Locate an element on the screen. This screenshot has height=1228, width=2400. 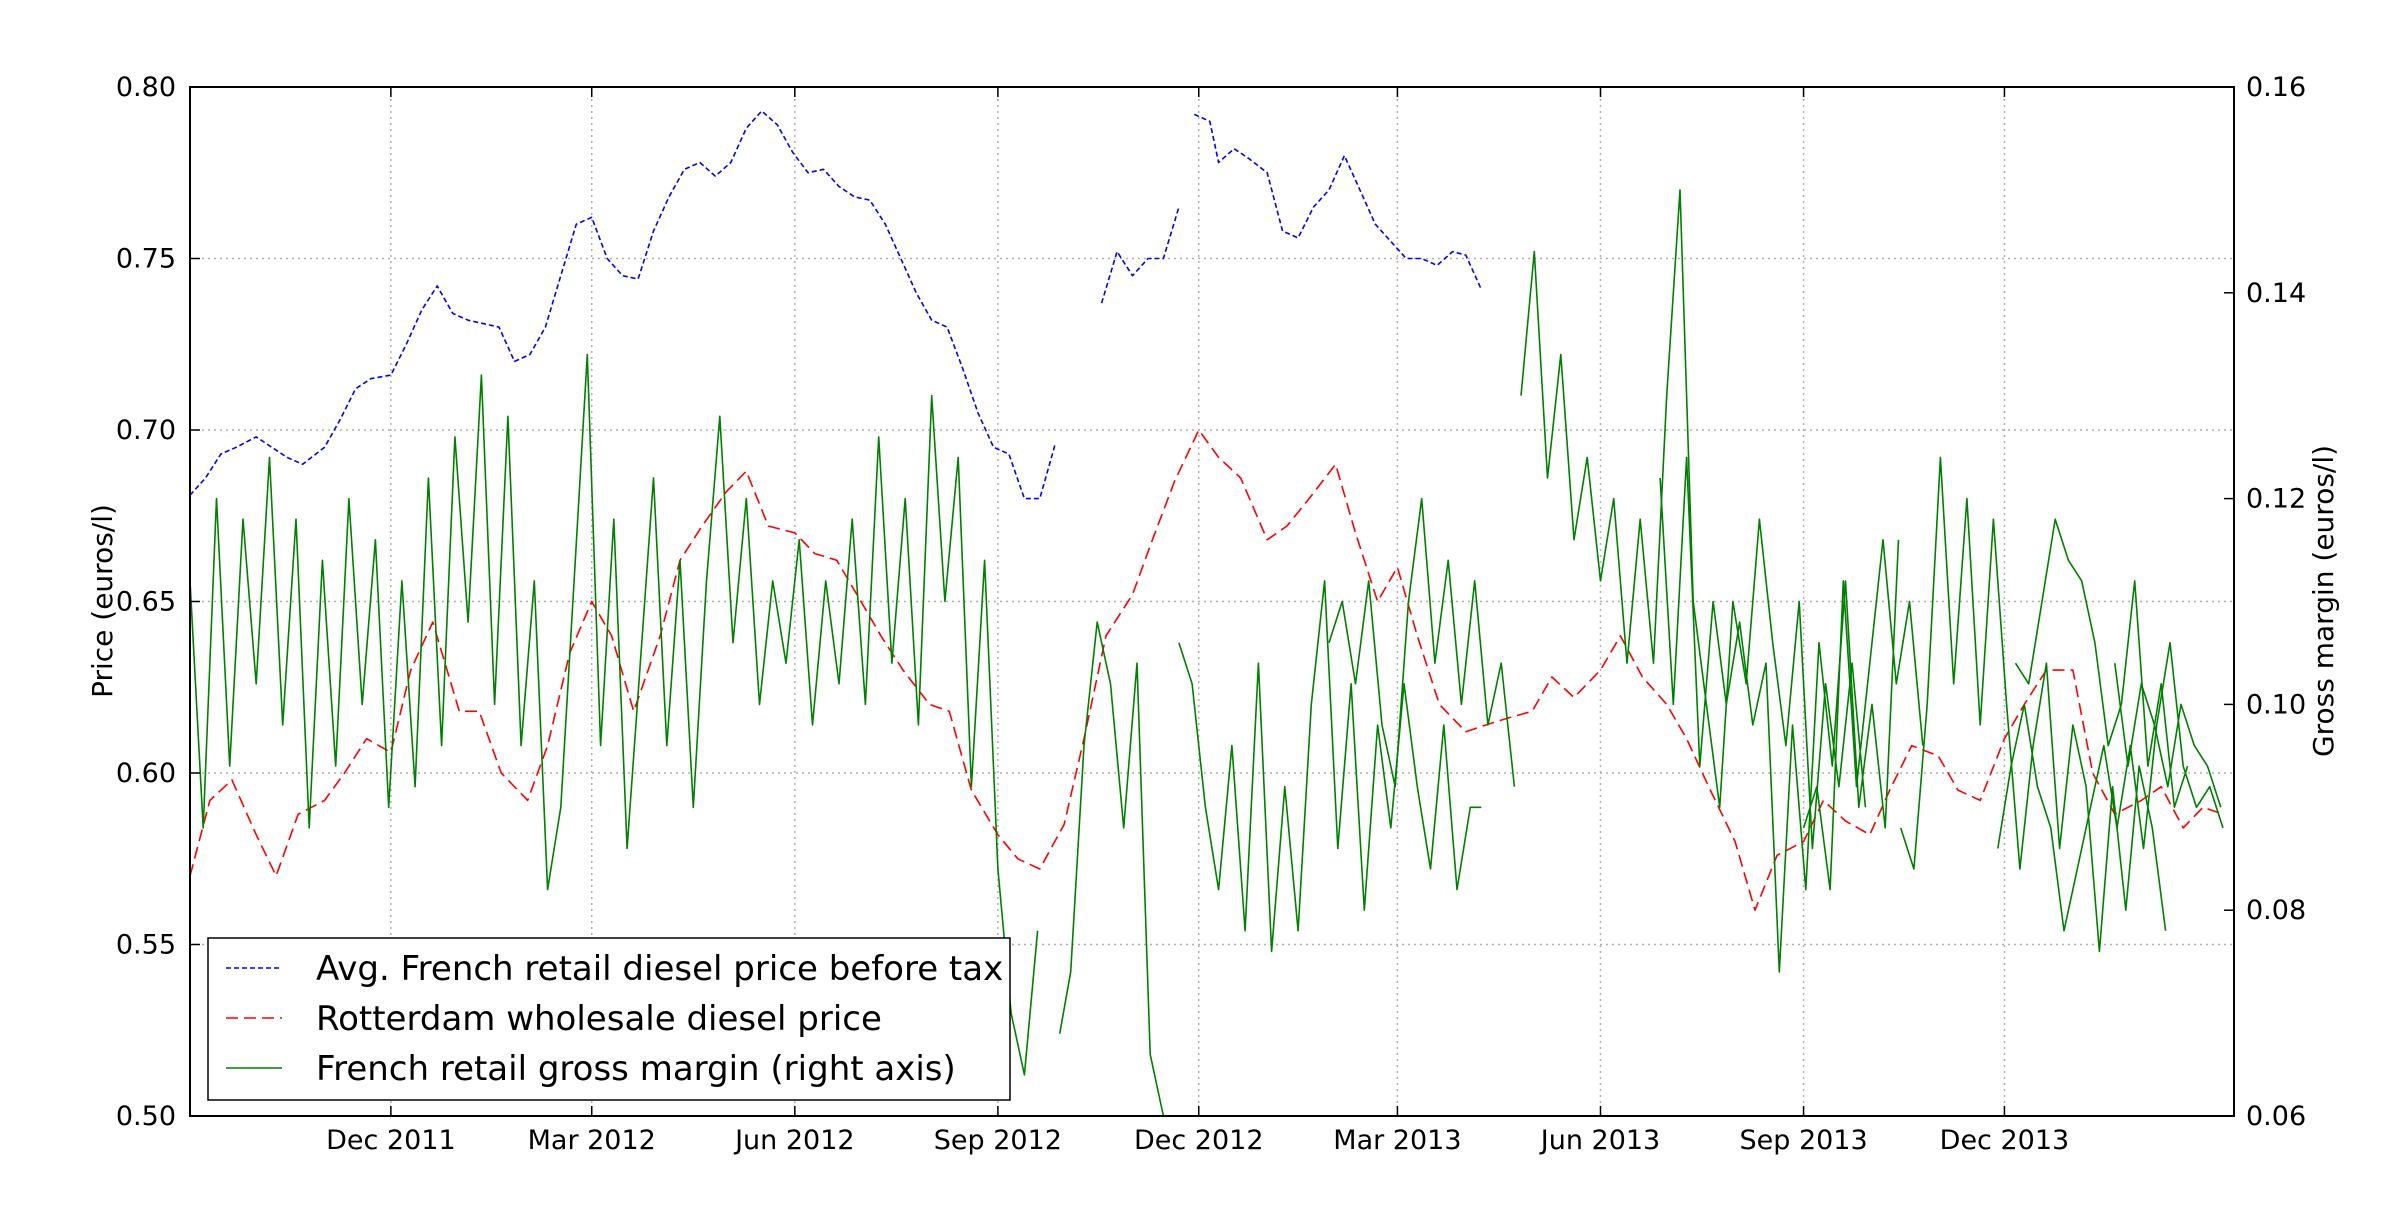
right-y-tick-label: 0.10 is located at coordinates (2276, 704).